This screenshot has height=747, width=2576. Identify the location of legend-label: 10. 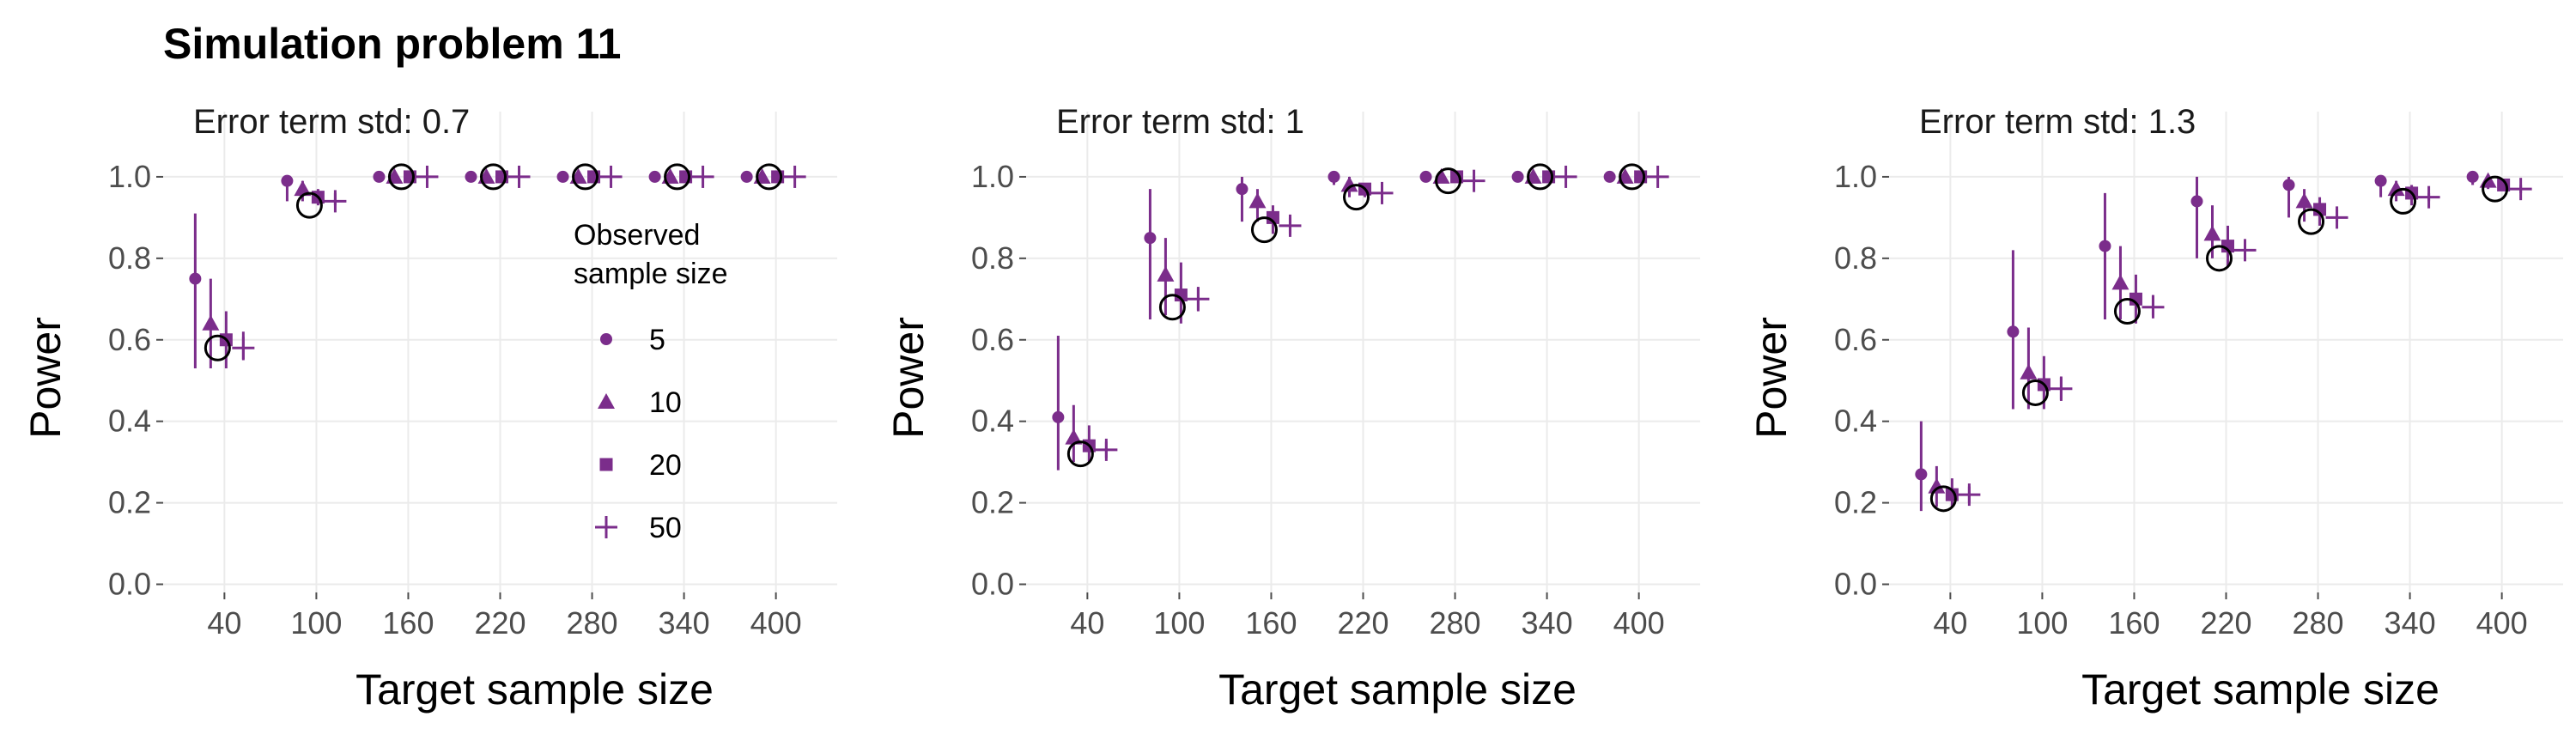
(665, 403).